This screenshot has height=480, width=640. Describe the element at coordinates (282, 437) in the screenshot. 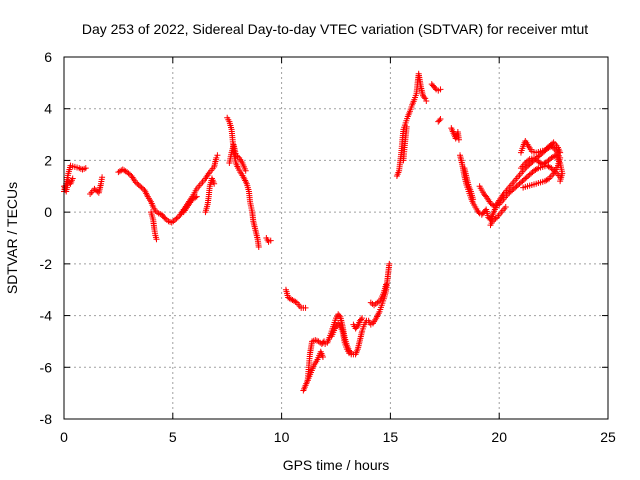

I see `x-tick-label: 10` at that location.